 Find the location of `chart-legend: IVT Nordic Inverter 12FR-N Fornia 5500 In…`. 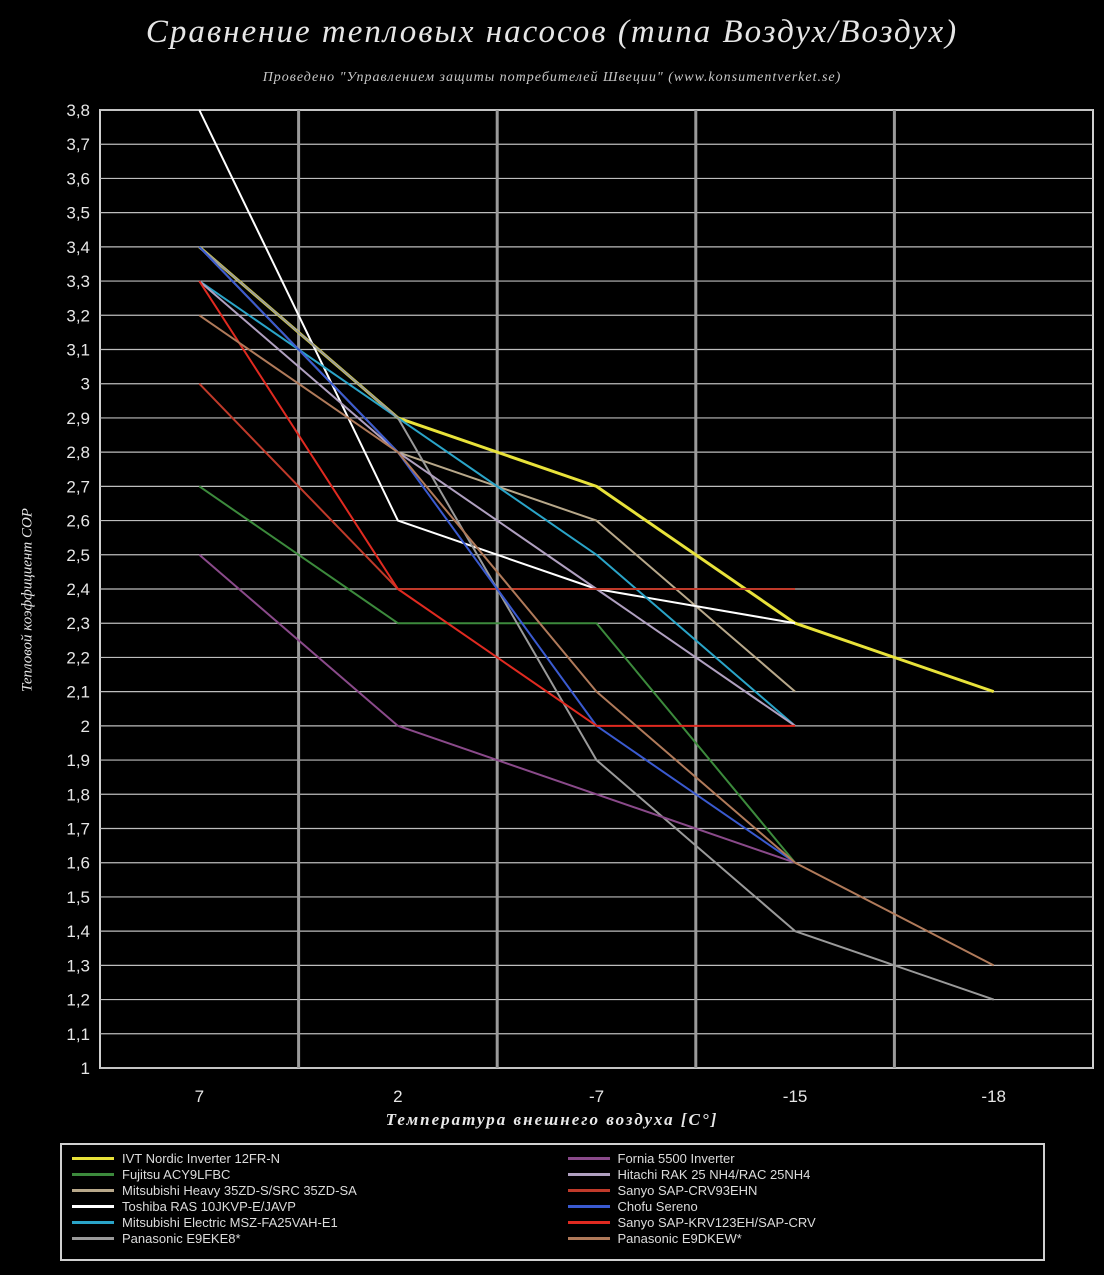

chart-legend: IVT Nordic Inverter 12FR-N Fornia 5500 In… is located at coordinates (552, 1202).